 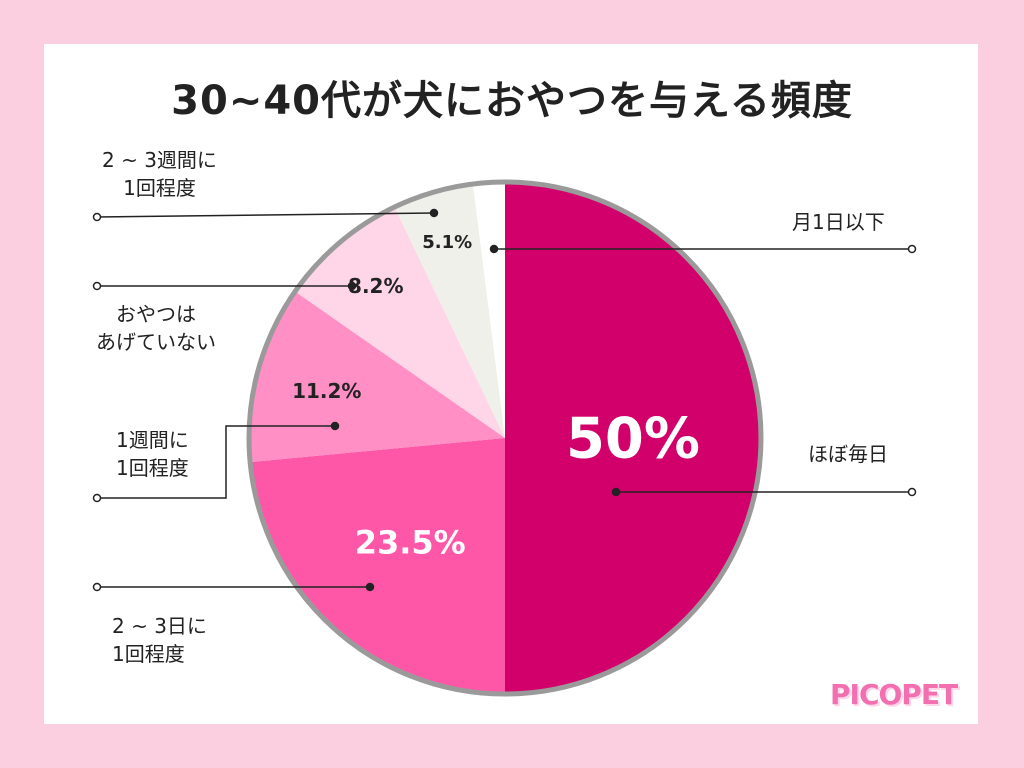 I want to click on category-label-none: おやつは あげていない, so click(x=156, y=328).